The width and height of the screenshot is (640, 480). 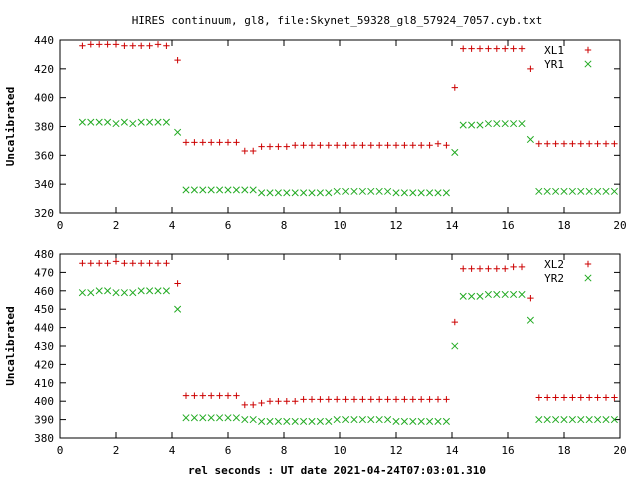 I want to click on x-tick-label: 14, so click(x=452, y=225).